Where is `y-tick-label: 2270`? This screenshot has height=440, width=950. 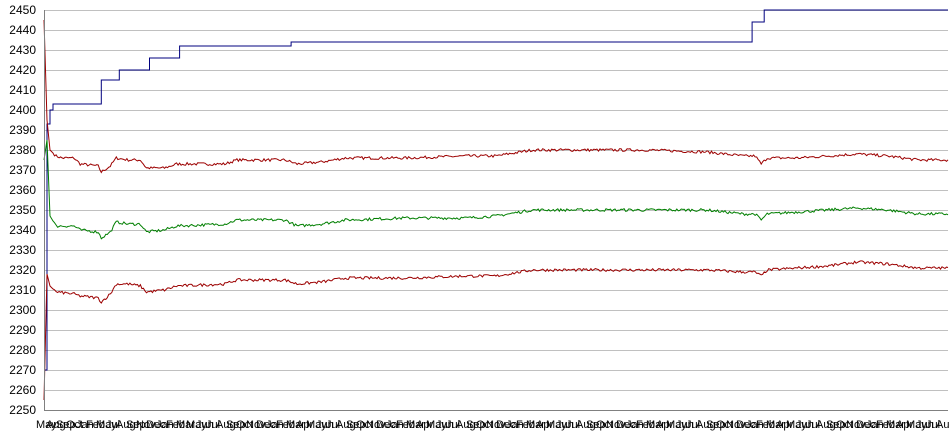 y-tick-label: 2270 is located at coordinates (22, 370).